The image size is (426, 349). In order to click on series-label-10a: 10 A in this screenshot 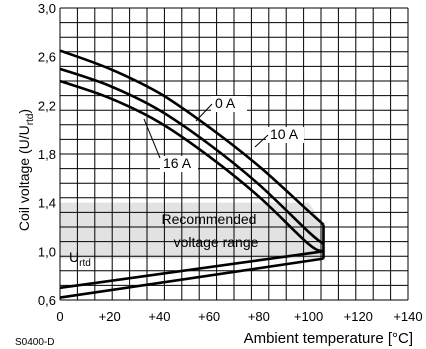, I will do `click(284, 134)`.